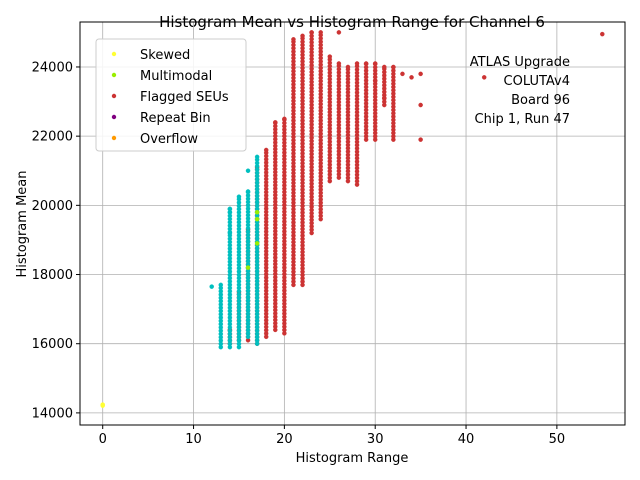 This screenshot has width=640, height=480. I want to click on legend-label: Multimodal, so click(176, 76).